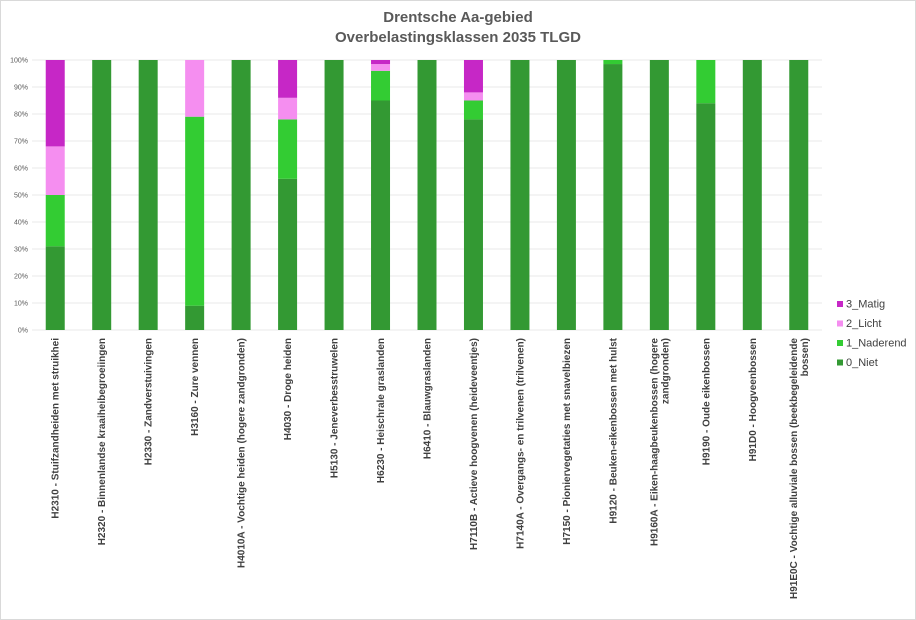  I want to click on x-tick-label: H2310 - Stuifzandheiden met struikhei, so click(56, 428).